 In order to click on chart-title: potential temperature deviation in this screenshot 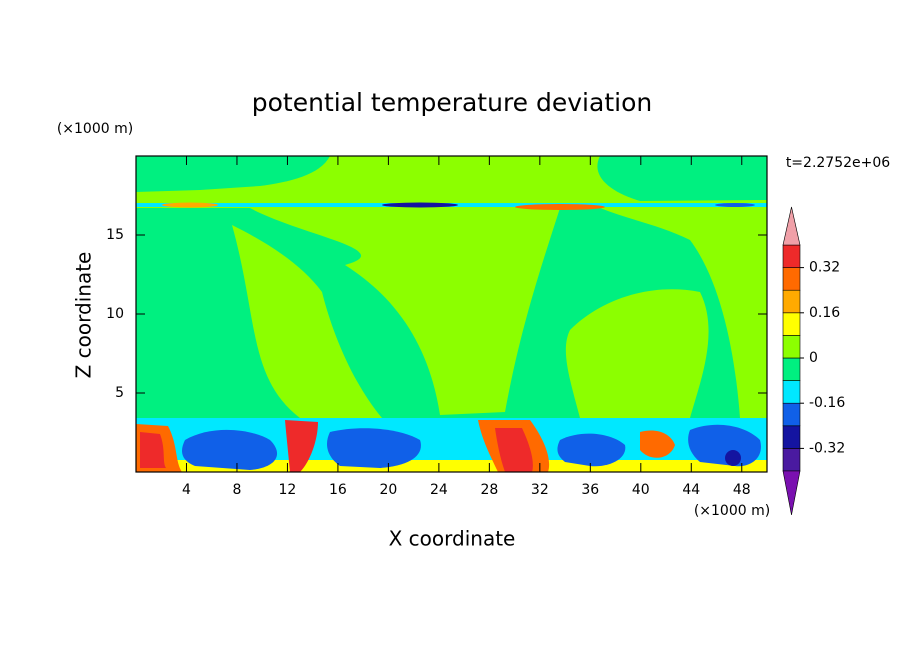, I will do `click(452, 102)`.